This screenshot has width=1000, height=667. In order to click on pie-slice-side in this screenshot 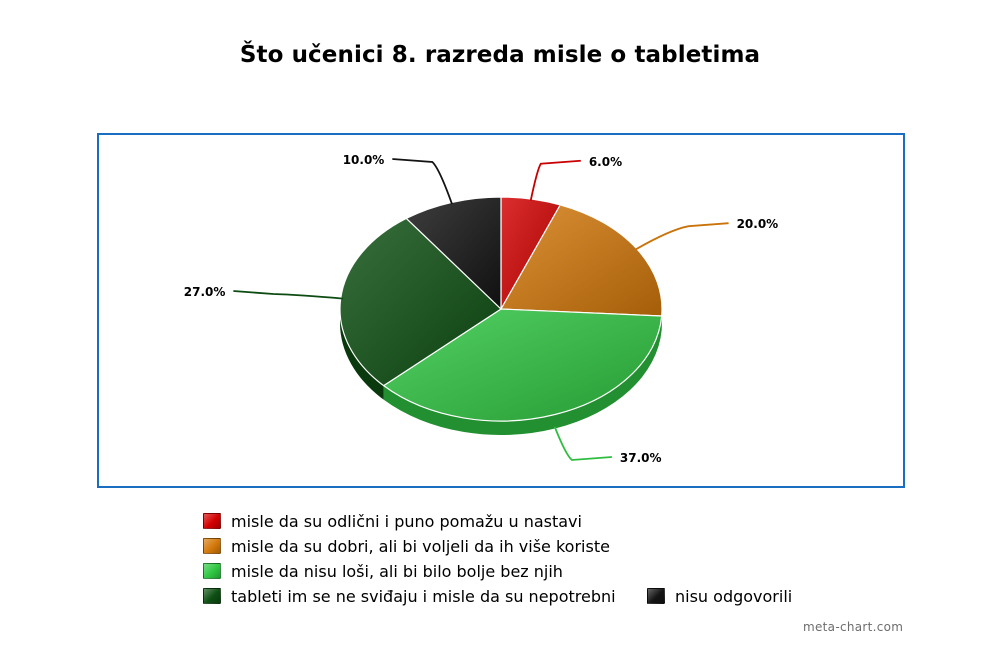, I will do `click(522, 376)`.